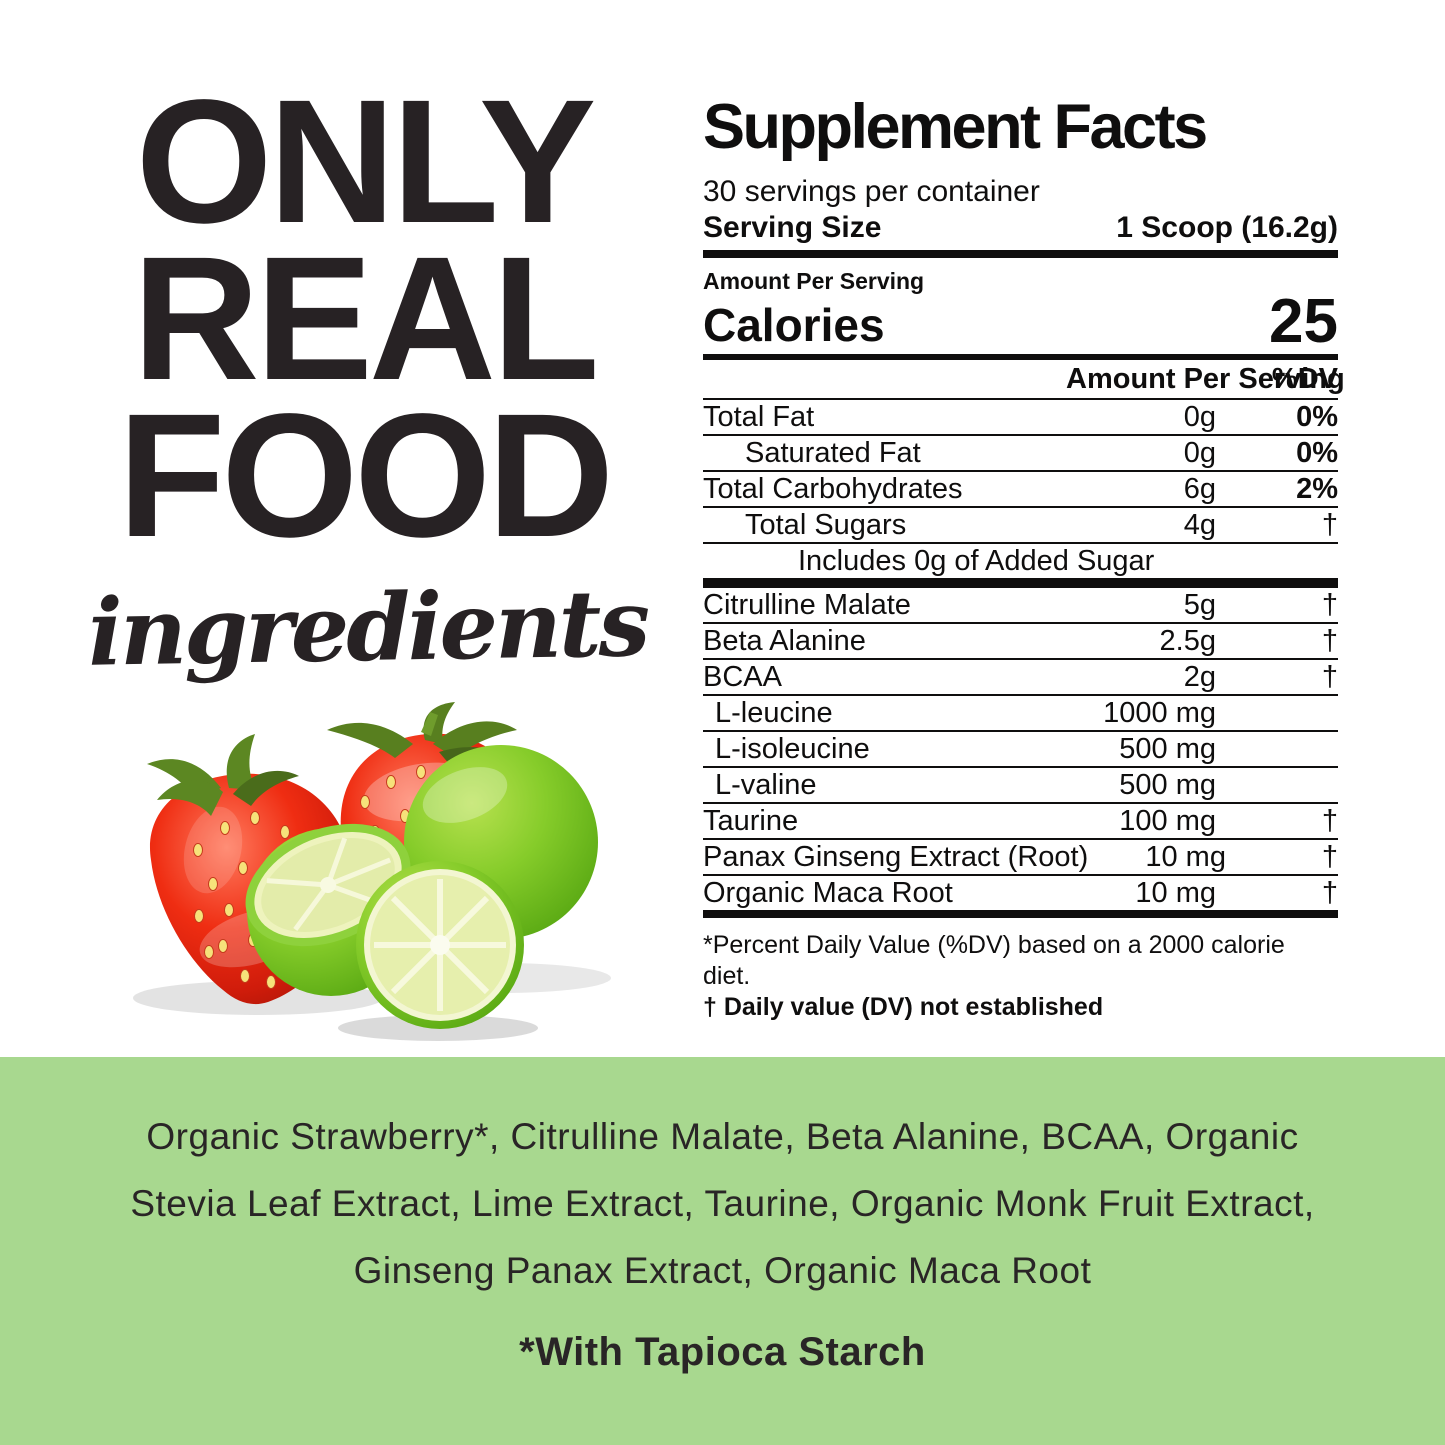 The width and height of the screenshot is (1445, 1445). I want to click on tapioca-footnote: *With Tapioca Starch, so click(722, 1352).